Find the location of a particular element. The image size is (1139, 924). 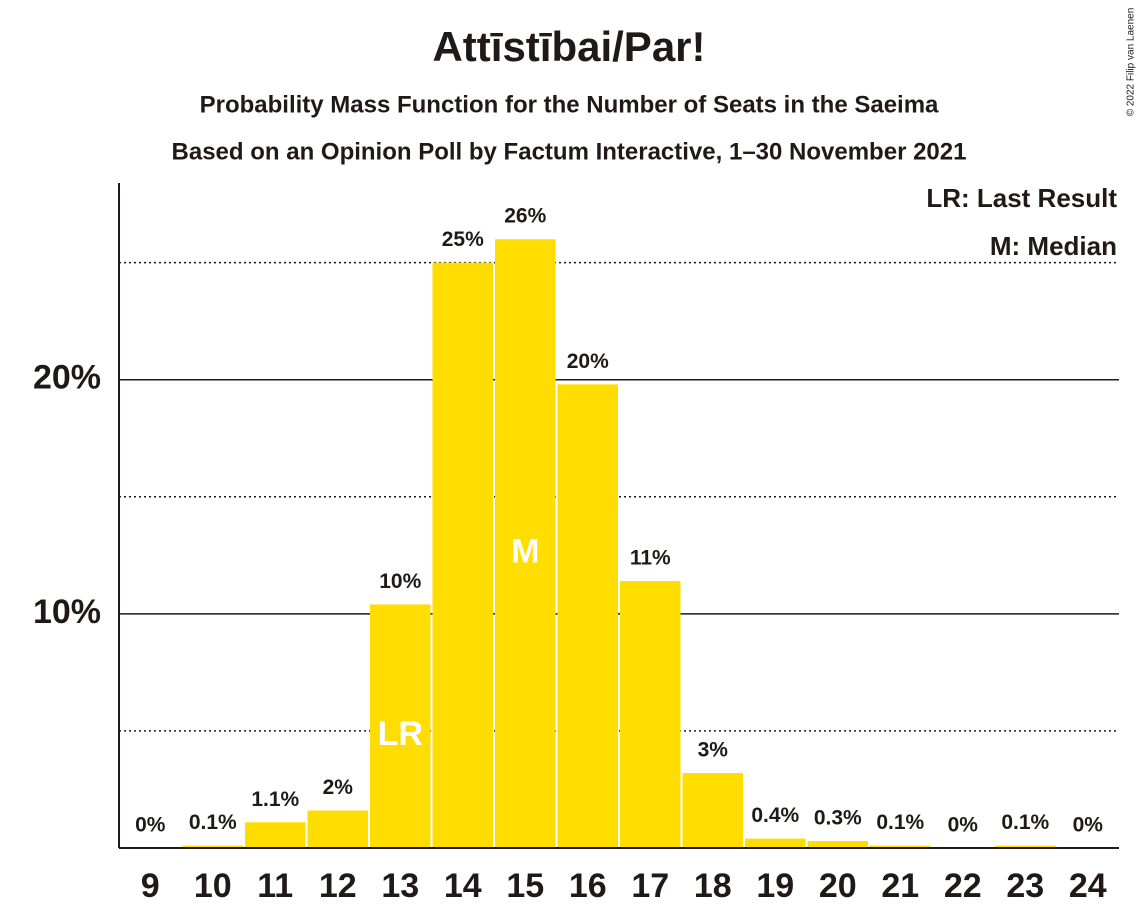

x-tick-label: 14 is located at coordinates (463, 886).